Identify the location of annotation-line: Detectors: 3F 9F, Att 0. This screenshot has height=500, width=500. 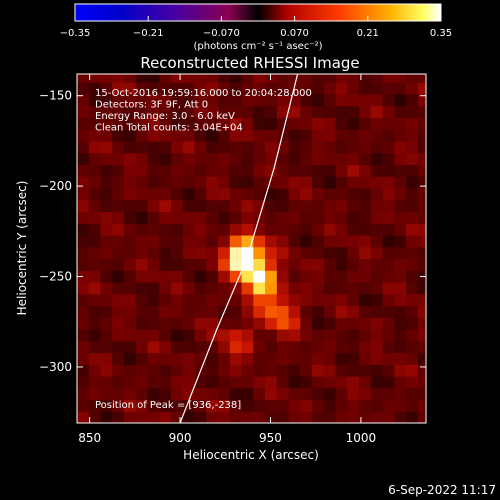
(151, 105).